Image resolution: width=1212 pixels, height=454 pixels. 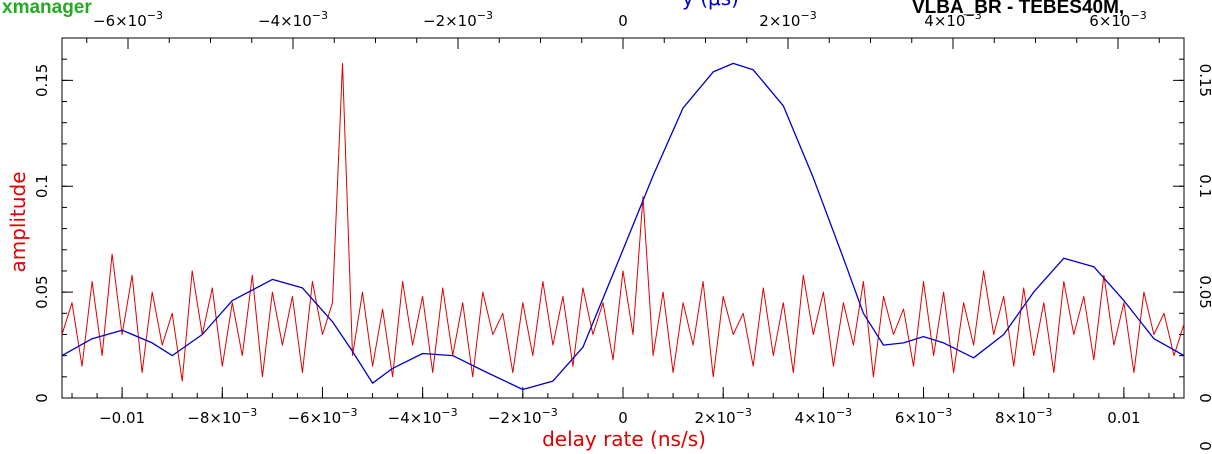 I want to click on top-tick-label: 6×10⁻³, so click(x=1117, y=19).